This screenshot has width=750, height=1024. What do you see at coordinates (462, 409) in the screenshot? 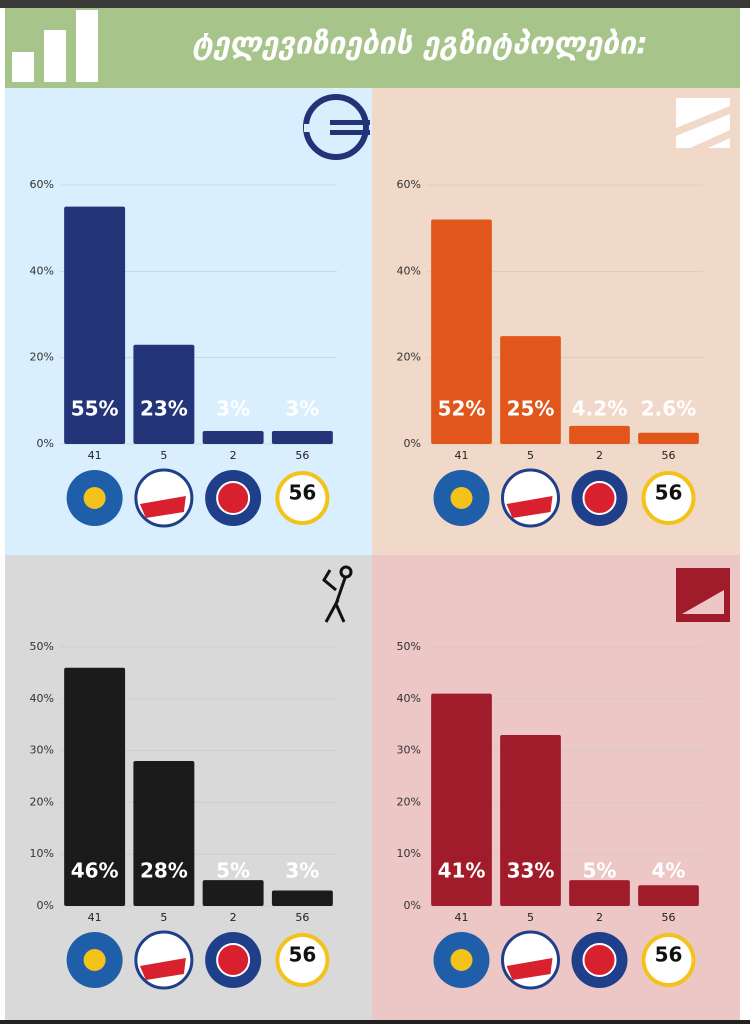
I see `value-label: 52%` at bounding box center [462, 409].